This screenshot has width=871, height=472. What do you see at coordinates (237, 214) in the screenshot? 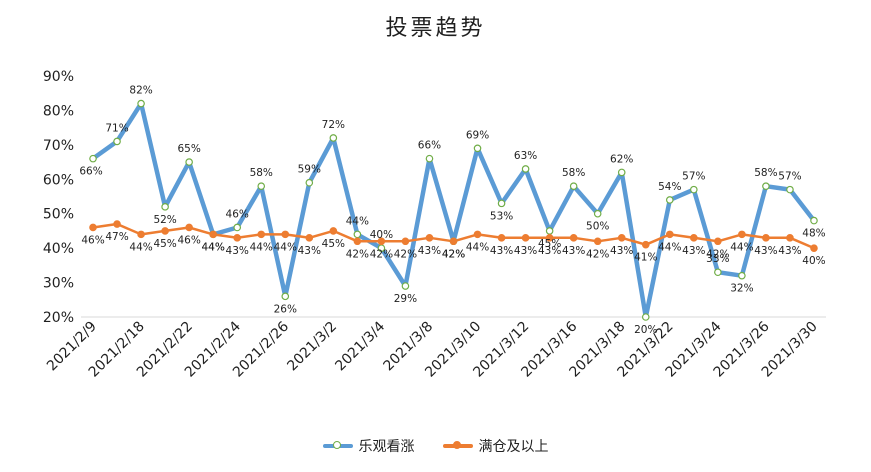
I see `data-label-series-1: 46%` at bounding box center [237, 214].